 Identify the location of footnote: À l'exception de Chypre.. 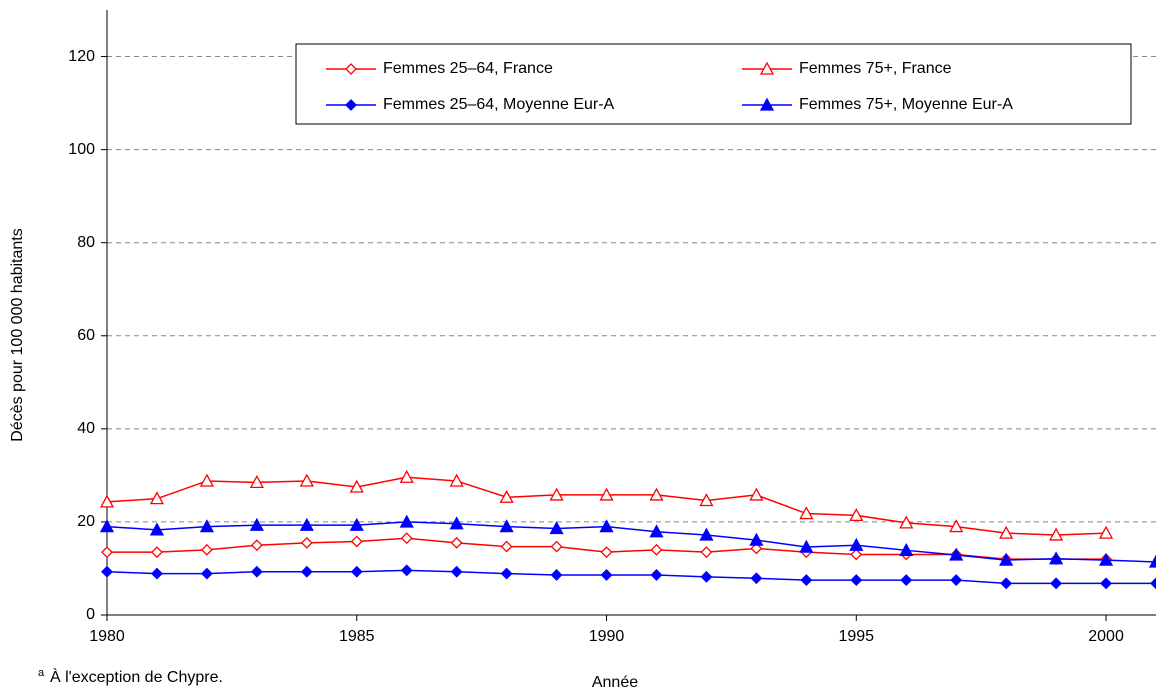
(136, 676).